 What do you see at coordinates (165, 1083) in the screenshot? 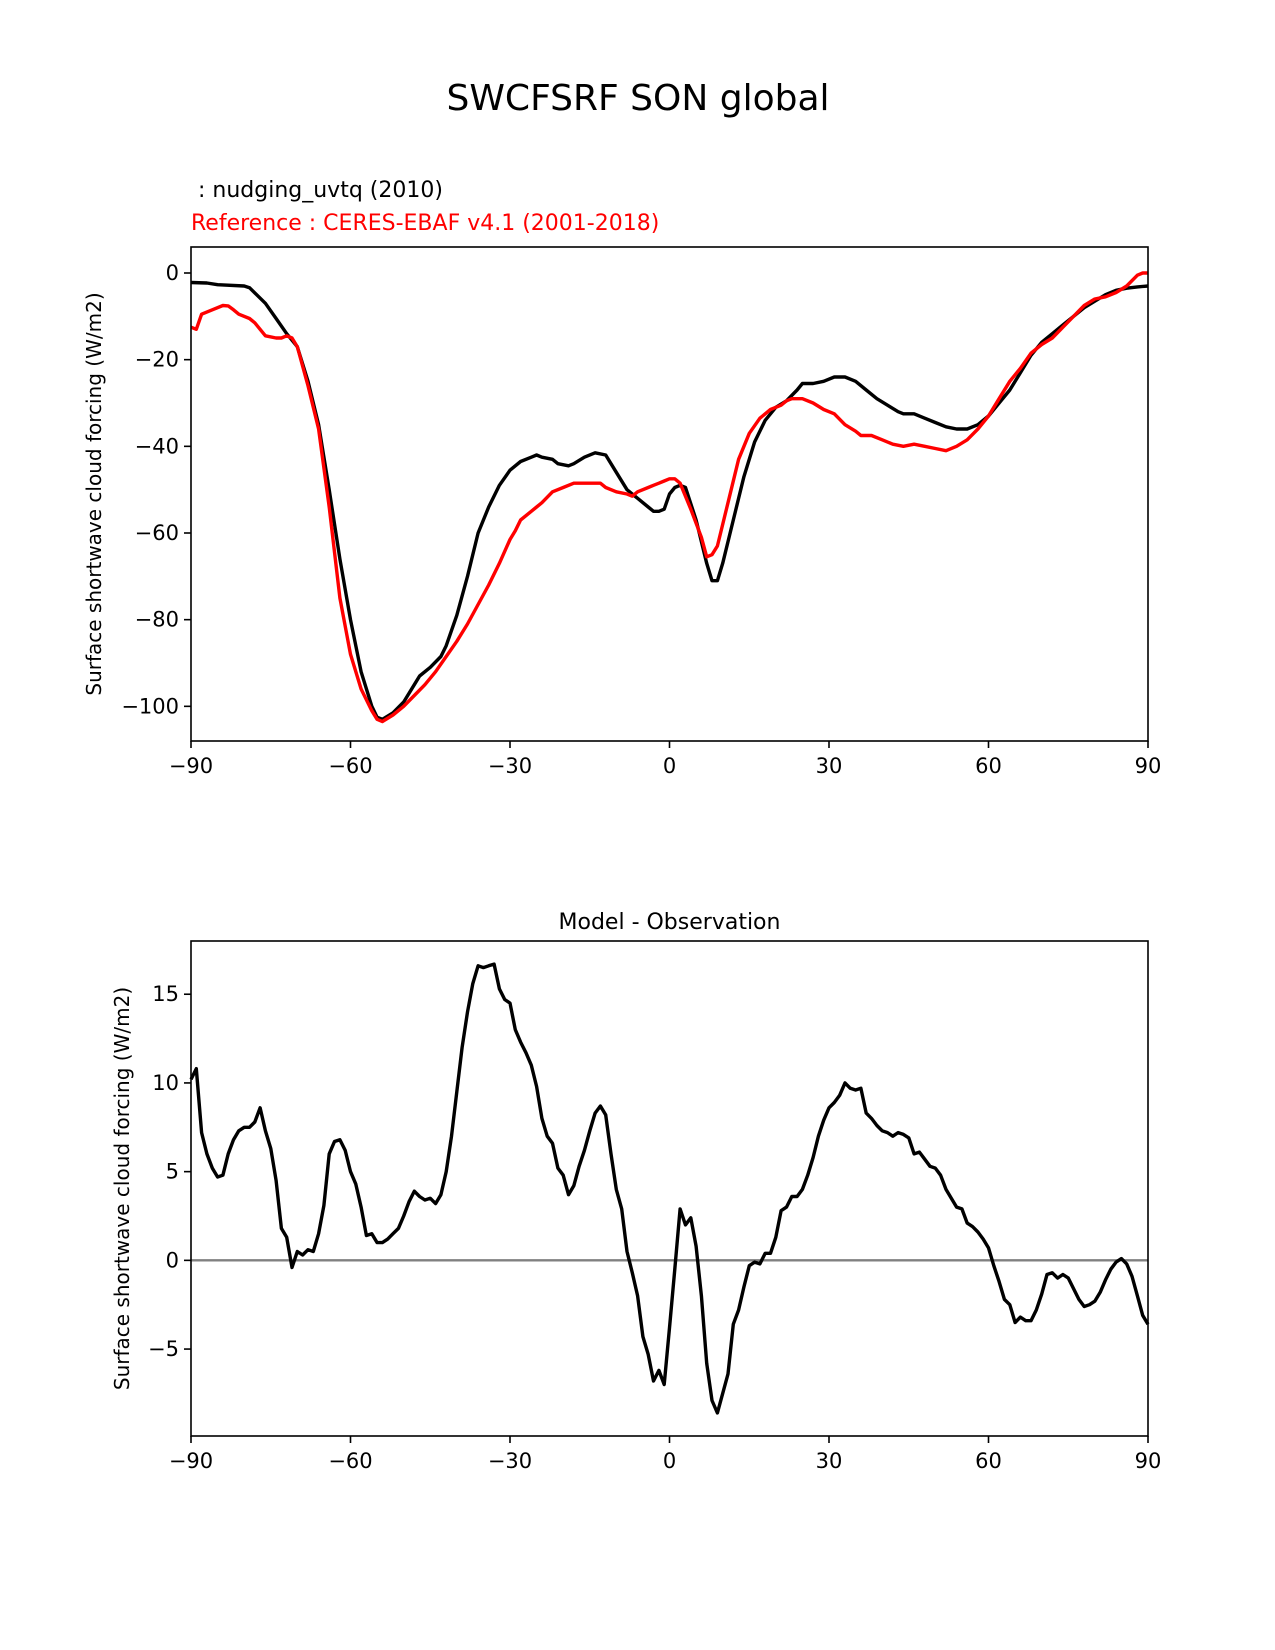
I see `y-tick-label: 10` at bounding box center [165, 1083].